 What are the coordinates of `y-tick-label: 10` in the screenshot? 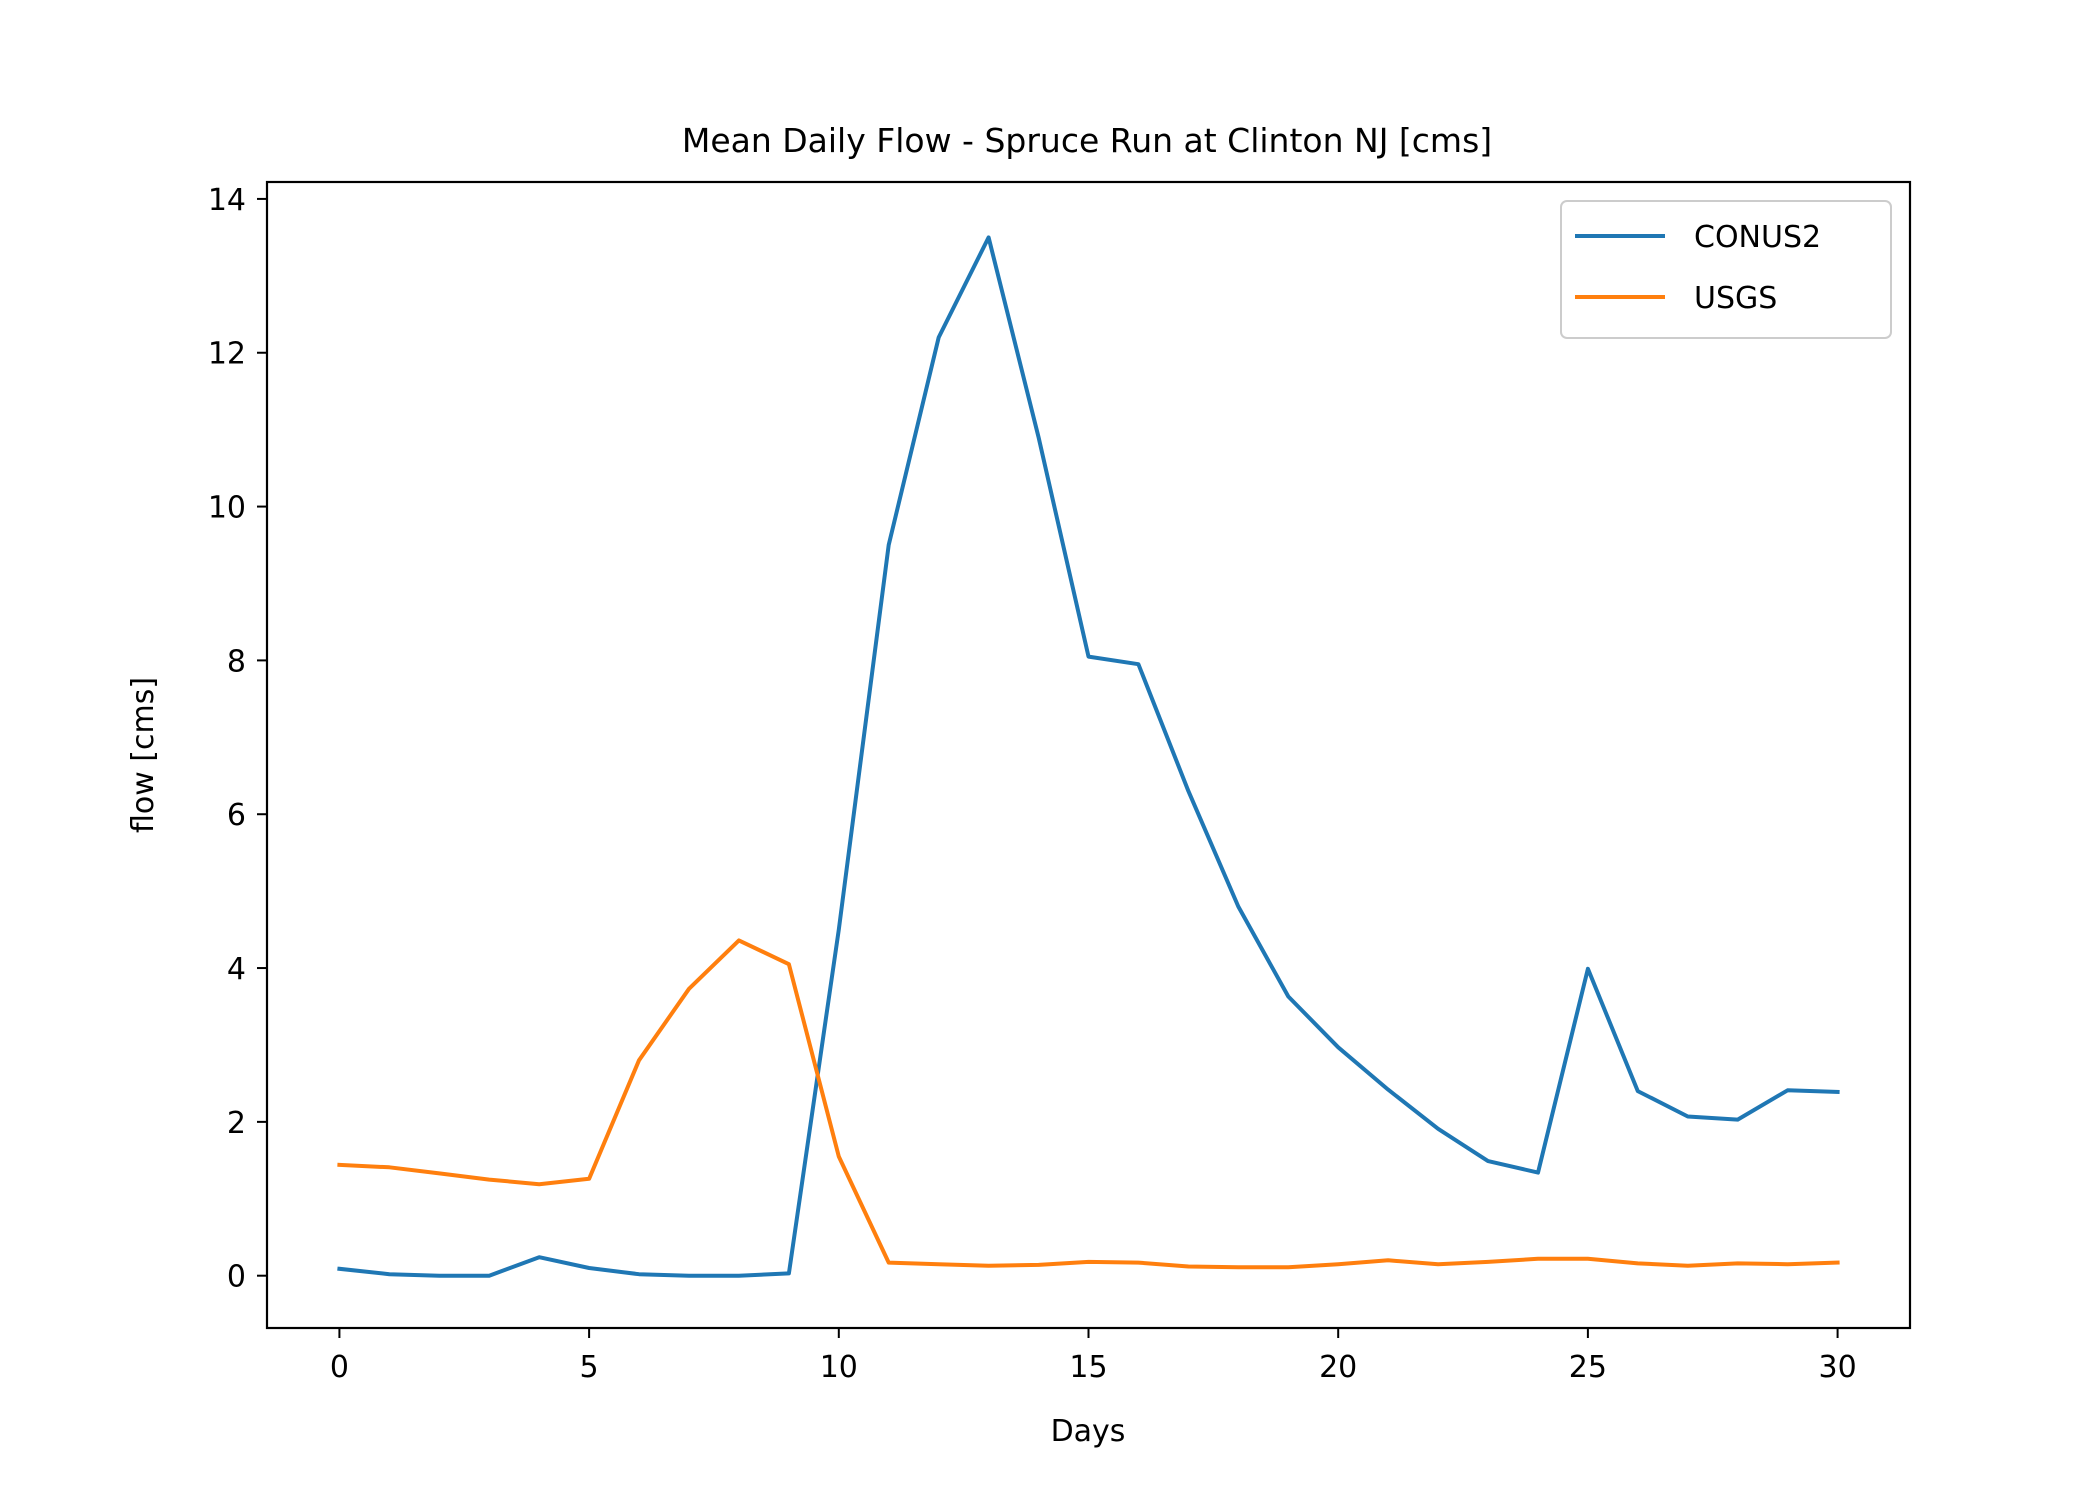 It's located at (227, 508).